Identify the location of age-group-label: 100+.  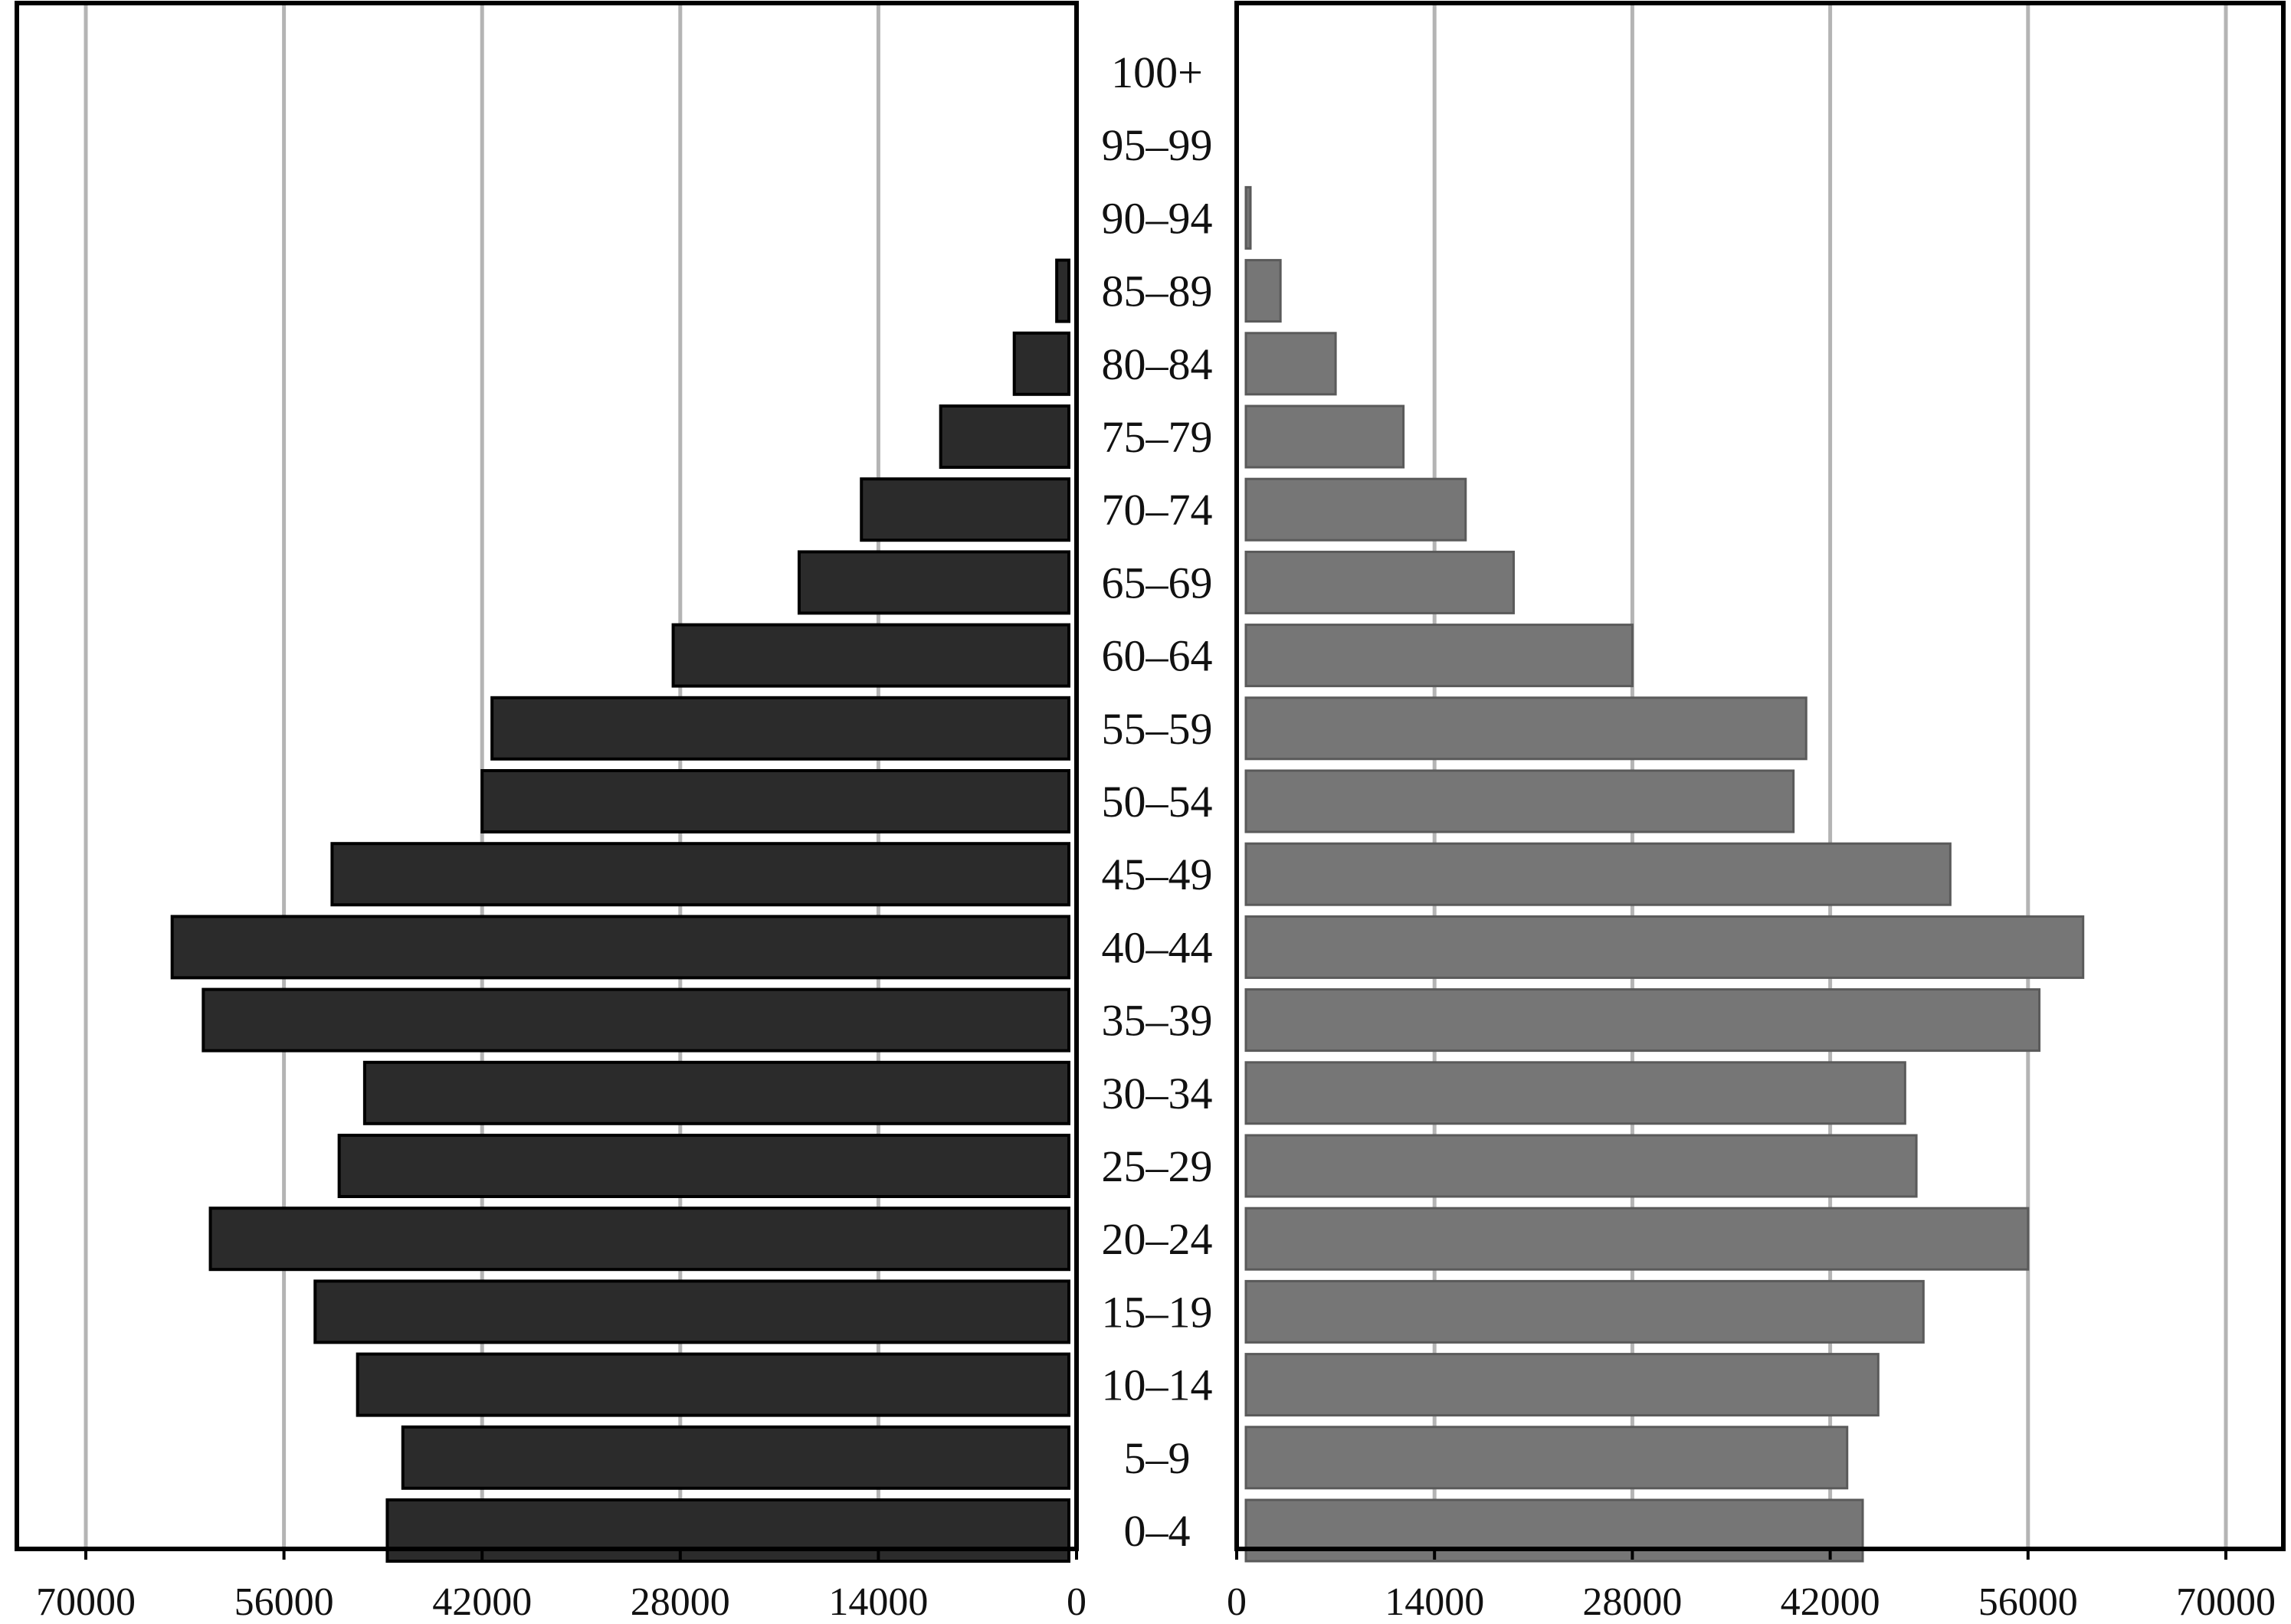
(1157, 72).